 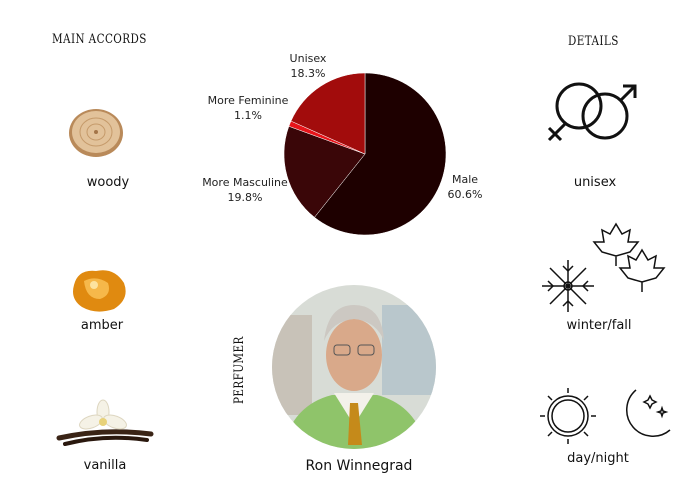 What do you see at coordinates (465, 194) in the screenshot?
I see `pie-label-value: 60.6%` at bounding box center [465, 194].